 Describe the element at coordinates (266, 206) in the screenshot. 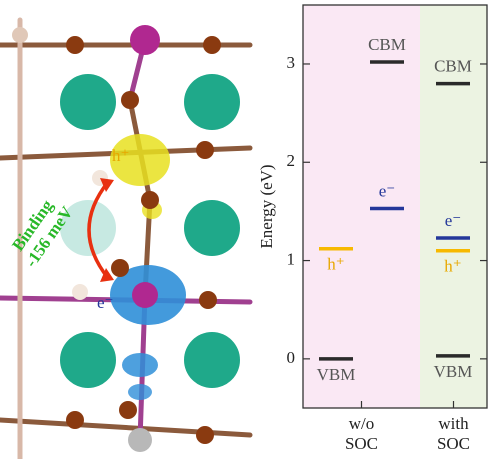

I see `y-axis-label: Energy (eV)` at that location.